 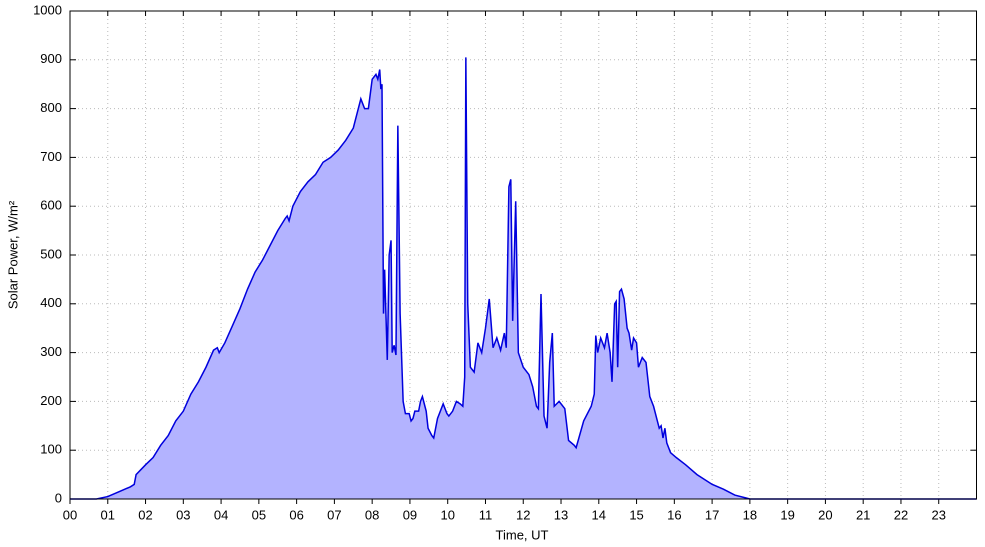 I want to click on x-tick-label: 21, so click(x=863, y=514).